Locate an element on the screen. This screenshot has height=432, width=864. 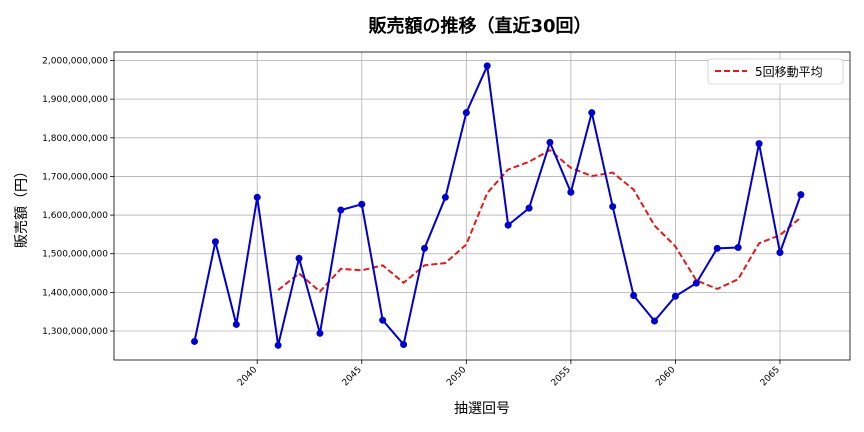
chart-title: 販売額の推移（直近30回） is located at coordinates (479, 26).